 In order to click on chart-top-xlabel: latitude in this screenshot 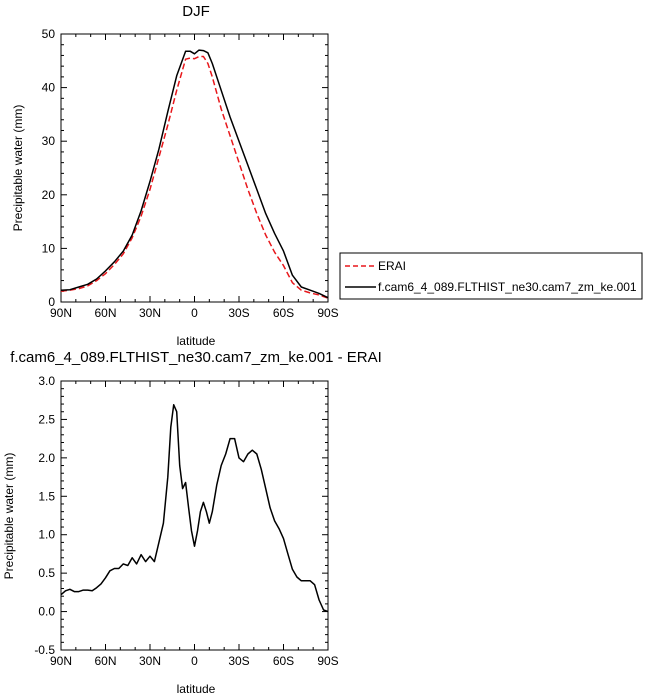, I will do `click(196, 341)`.